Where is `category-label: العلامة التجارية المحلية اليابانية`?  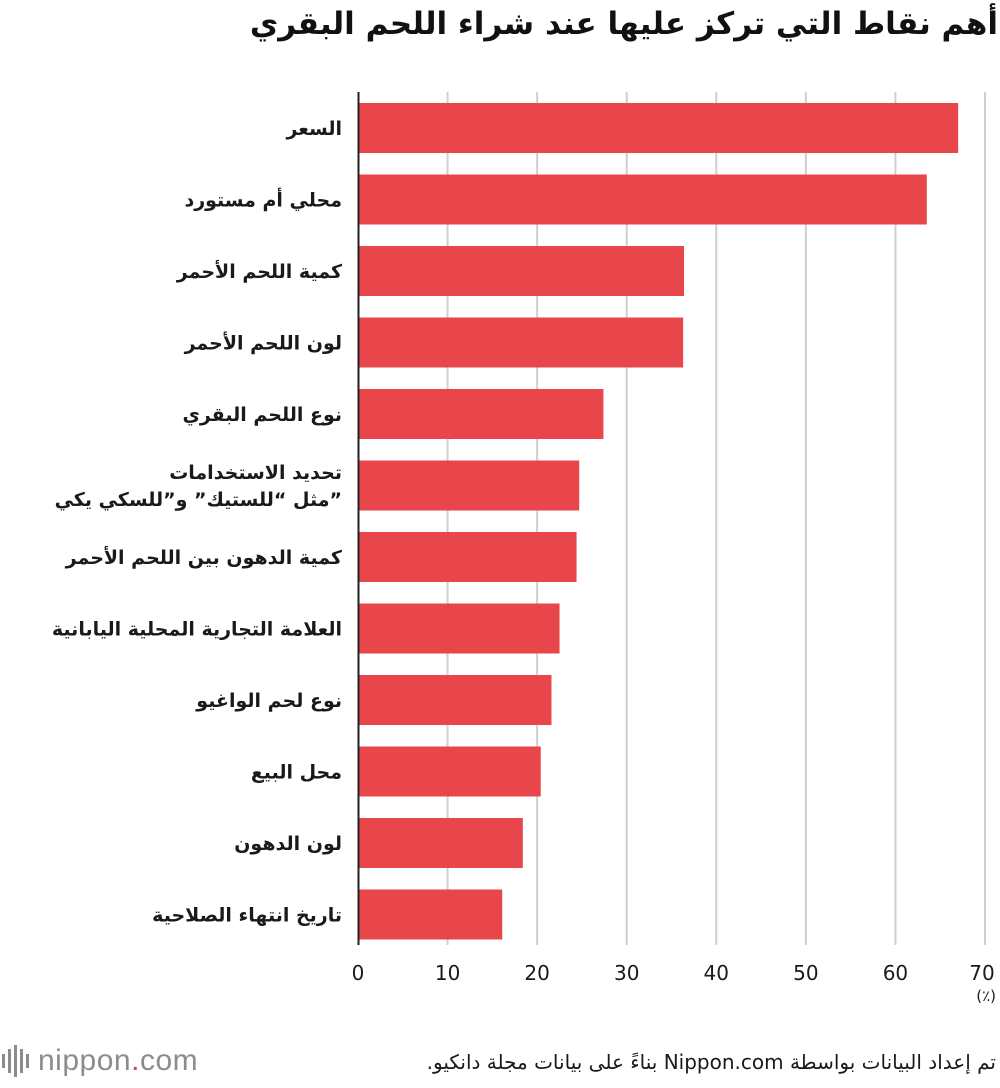 category-label: العلامة التجارية المحلية اليابانية is located at coordinates (197, 630).